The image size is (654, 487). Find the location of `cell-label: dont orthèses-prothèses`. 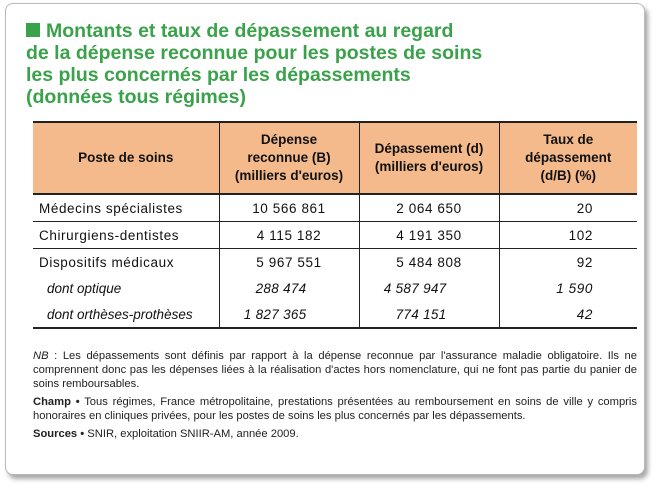

cell-label: dont orthèses-prothèses is located at coordinates (126, 315).